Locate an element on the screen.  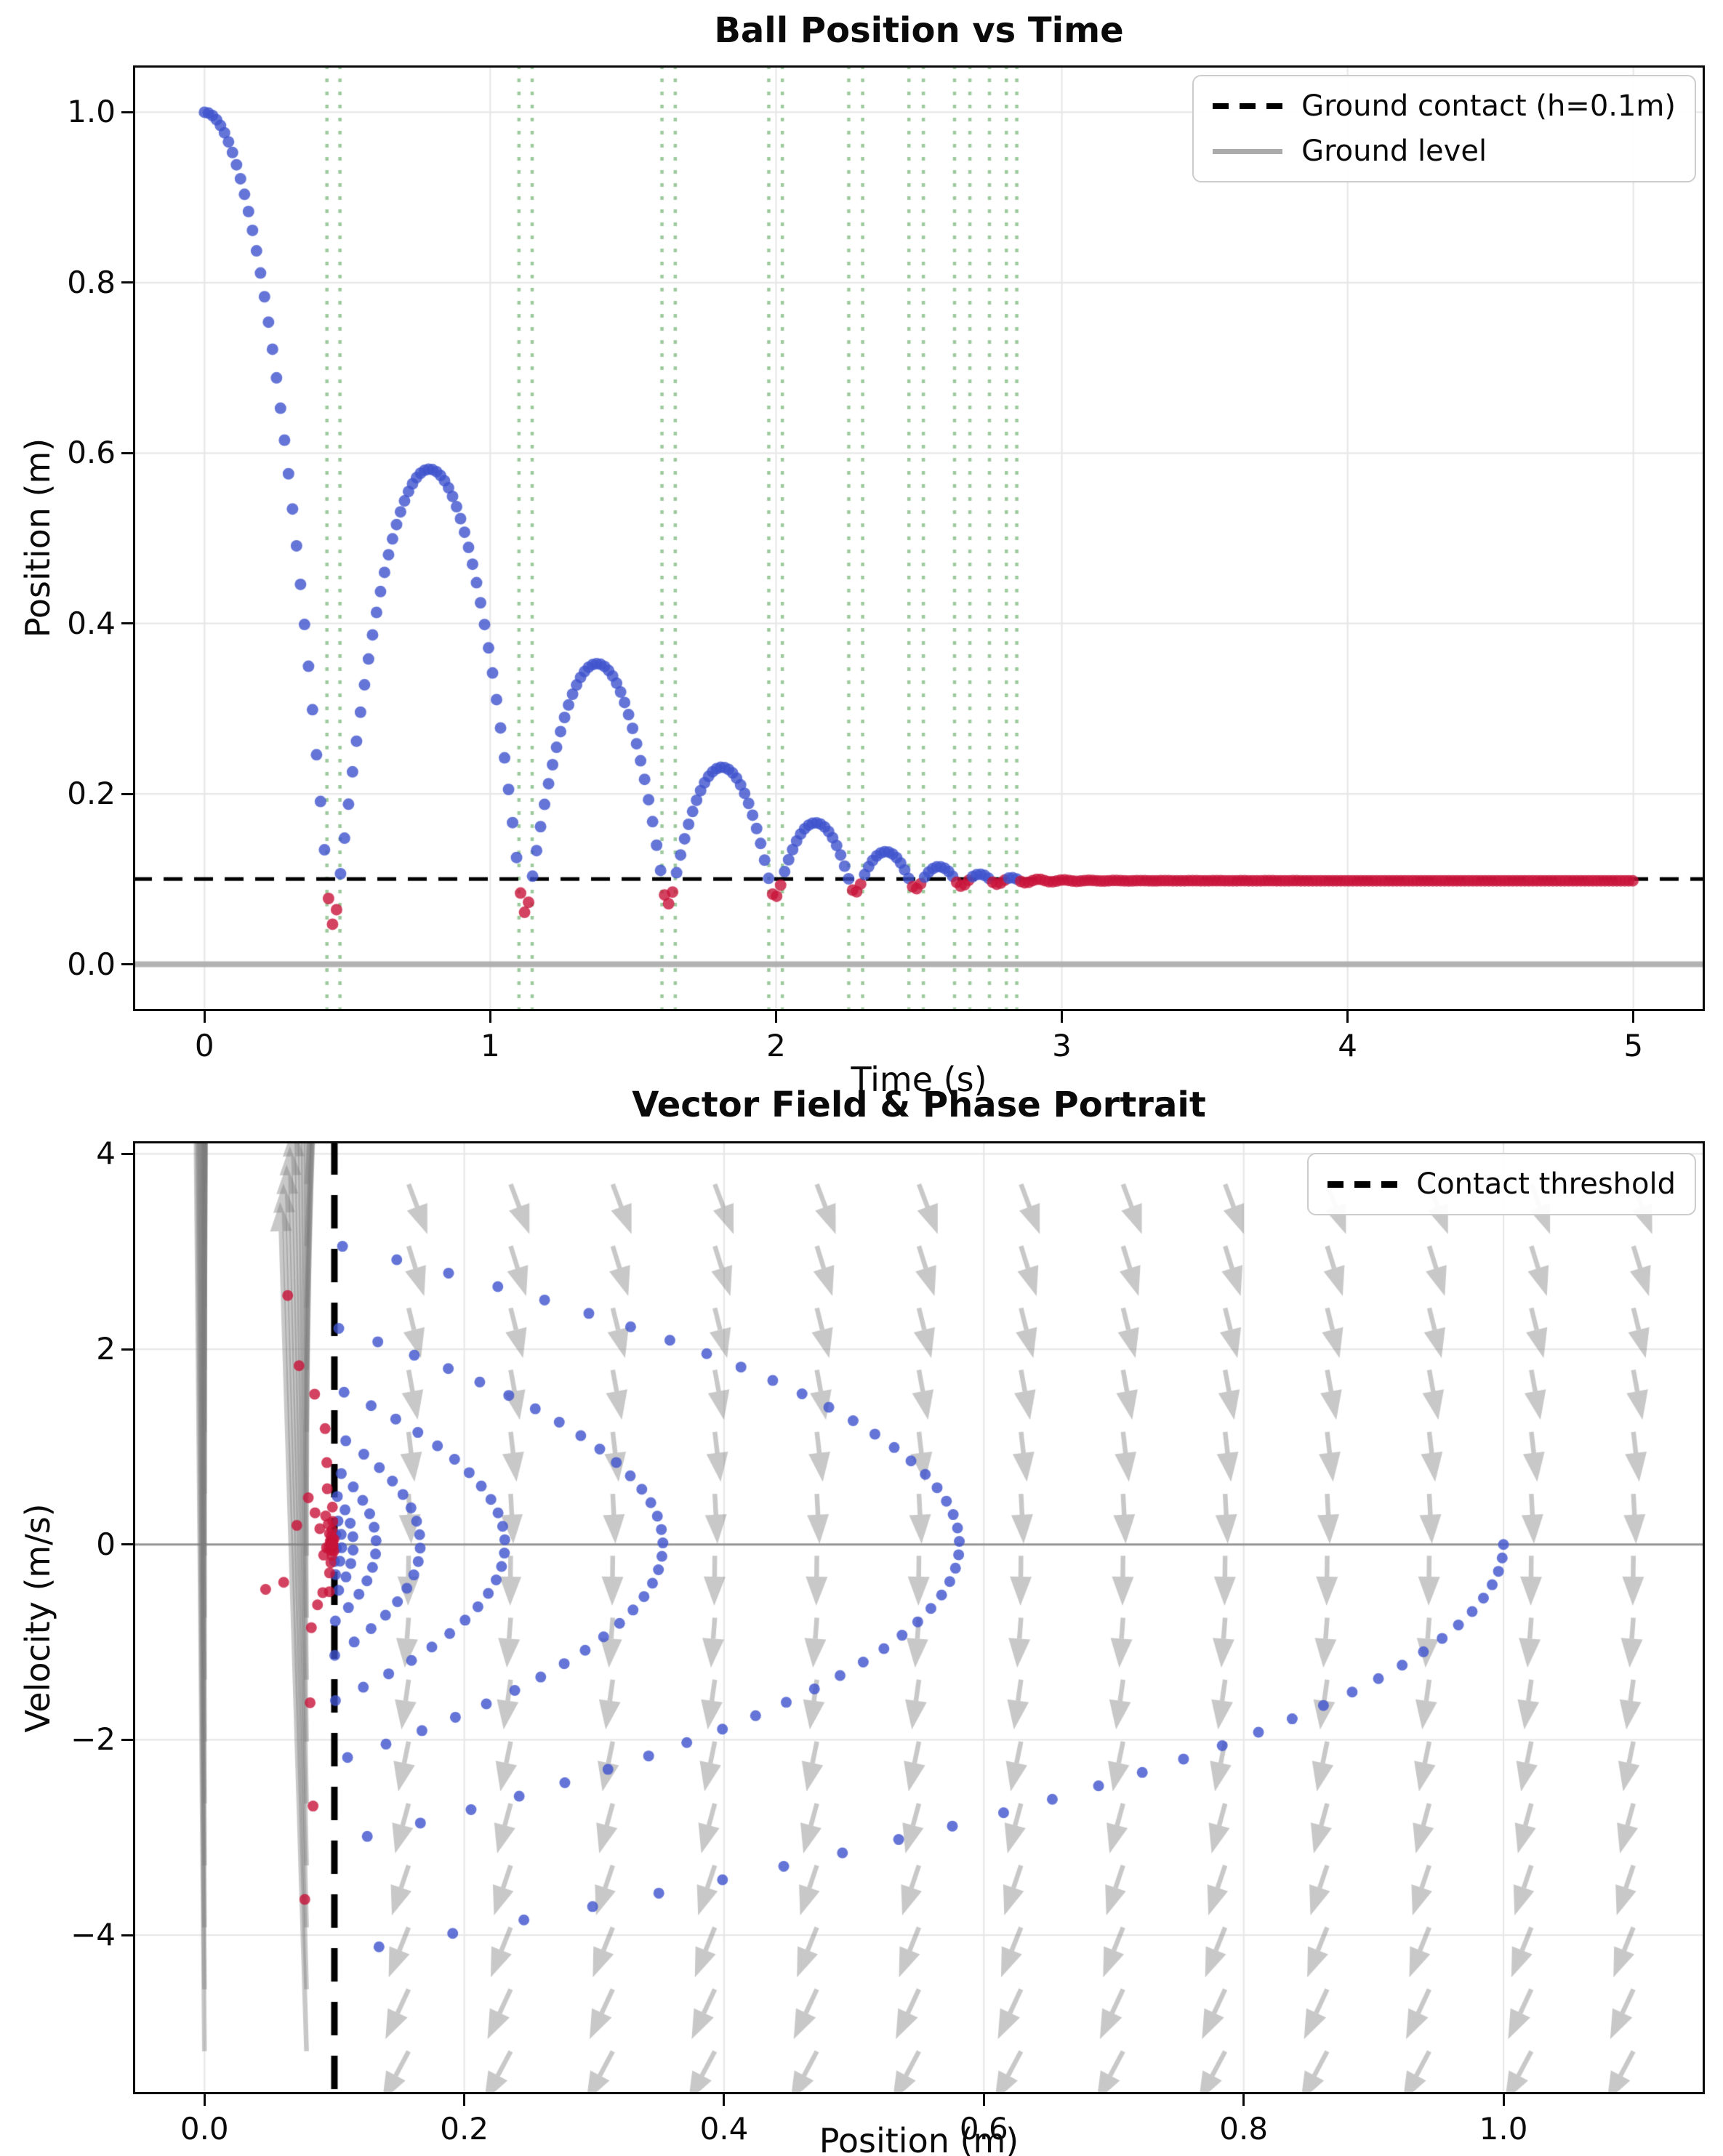
solid-line-sample-icon is located at coordinates (1248, 151).